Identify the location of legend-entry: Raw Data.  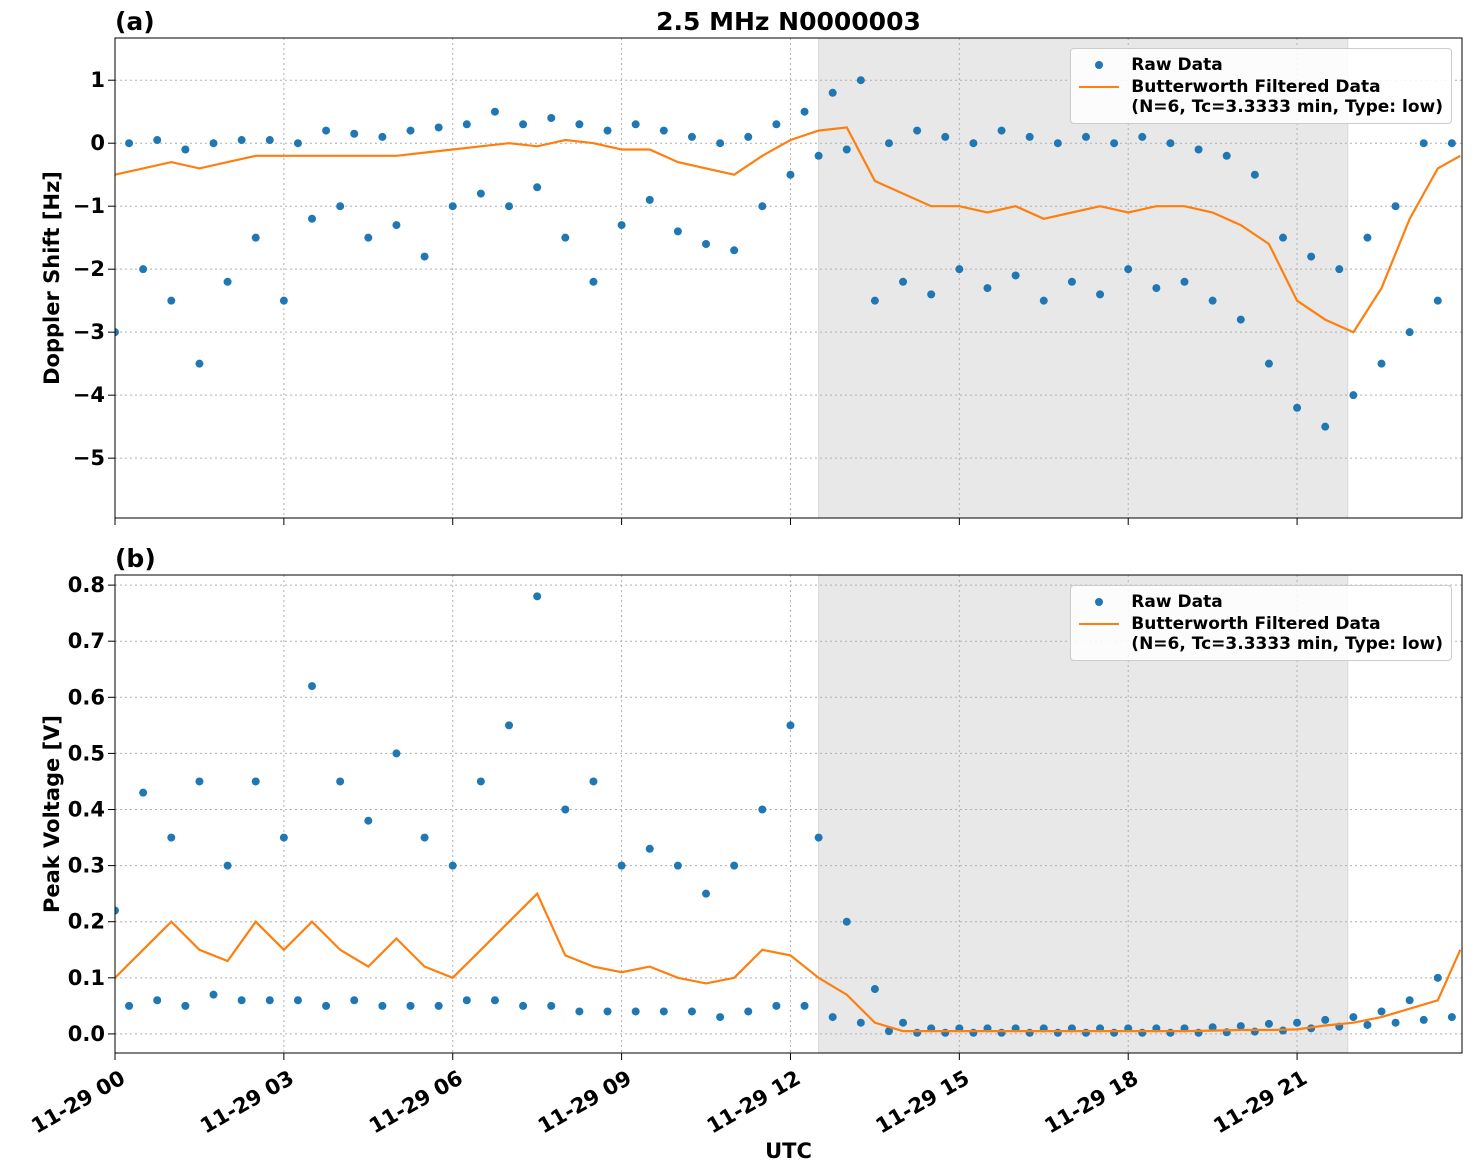
(1261, 65).